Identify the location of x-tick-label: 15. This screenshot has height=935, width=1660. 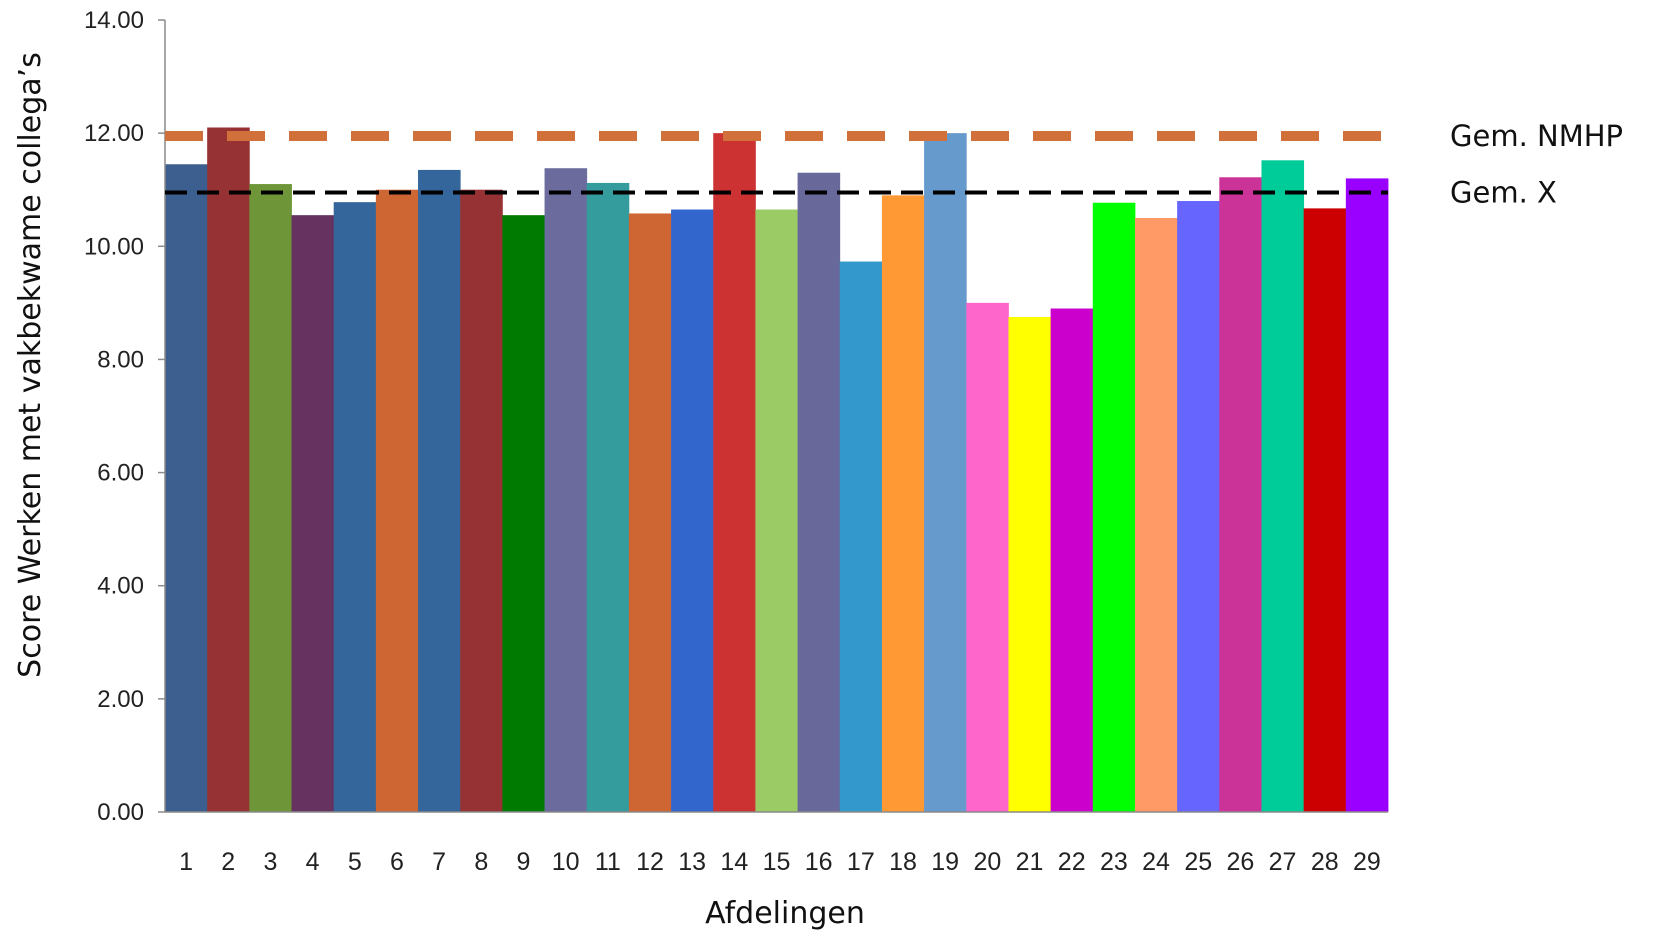
(777, 862).